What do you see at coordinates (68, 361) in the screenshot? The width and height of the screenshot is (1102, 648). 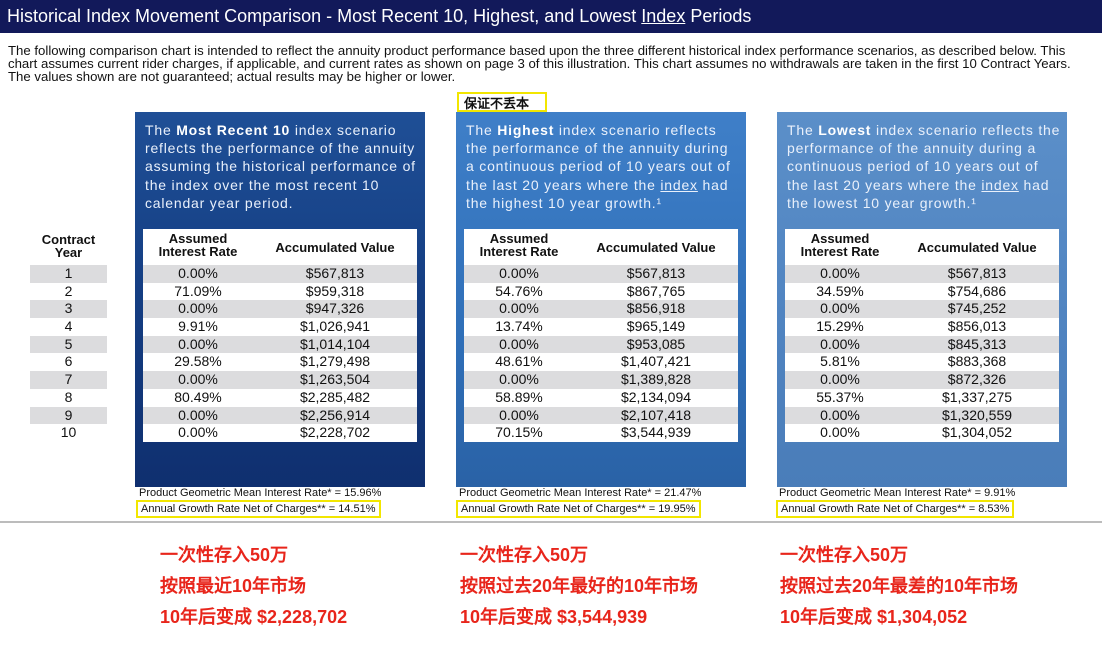 I see `year-cell: 6` at bounding box center [68, 361].